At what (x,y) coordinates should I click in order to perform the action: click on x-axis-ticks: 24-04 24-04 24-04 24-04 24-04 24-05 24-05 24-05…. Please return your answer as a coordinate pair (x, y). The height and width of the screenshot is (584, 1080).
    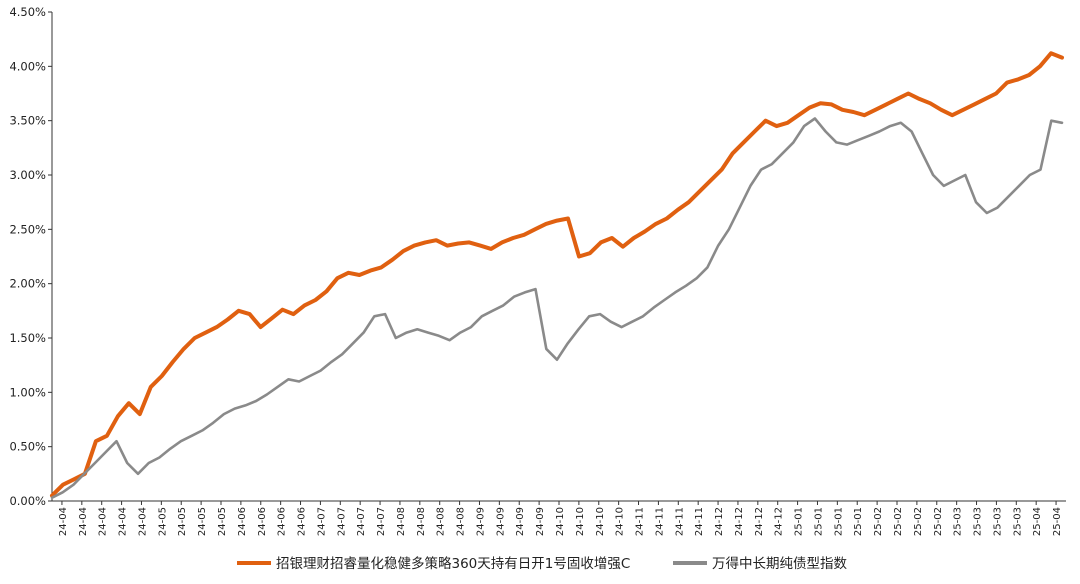
    Looking at the image, I should click on (560, 518).